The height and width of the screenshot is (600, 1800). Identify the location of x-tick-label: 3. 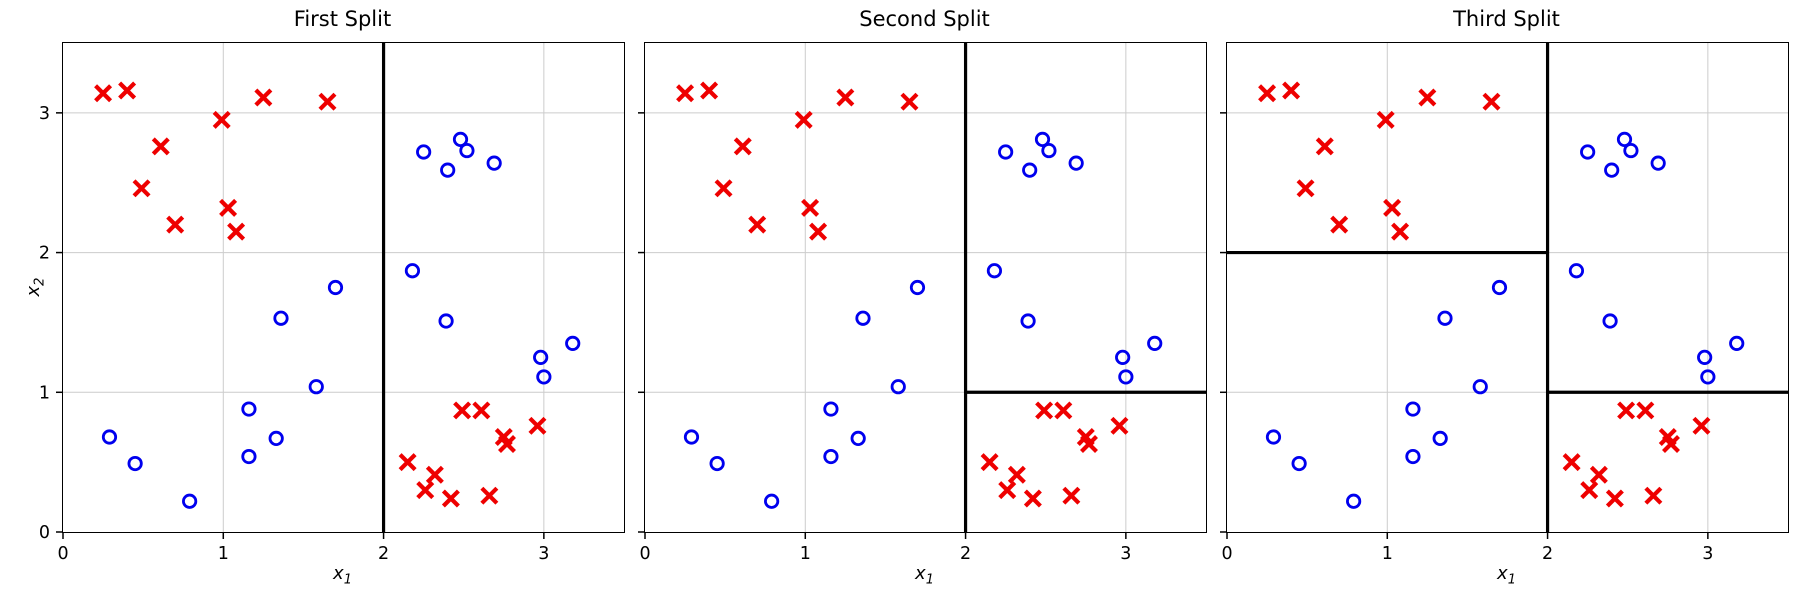
(1125, 554).